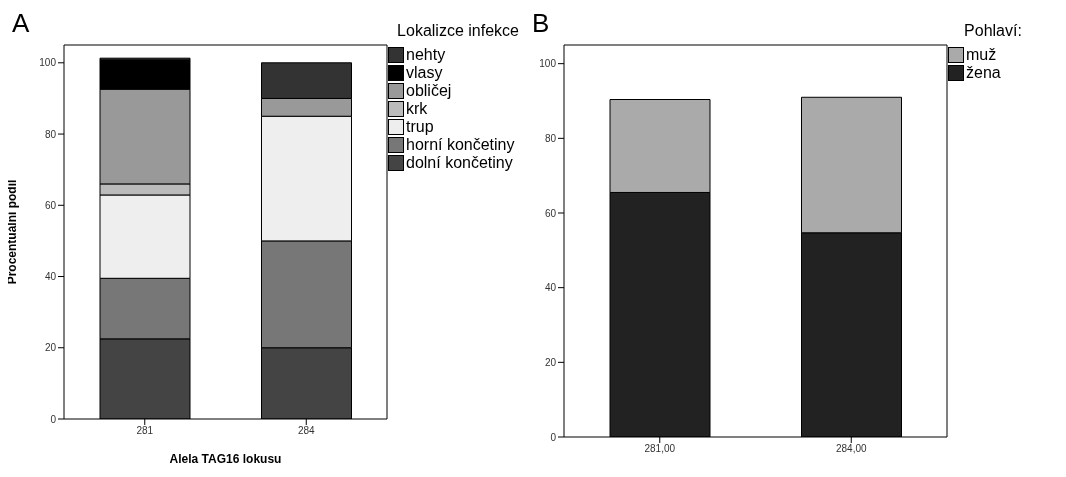  I want to click on legend-title: Lokalizce infekce, so click(458, 31).